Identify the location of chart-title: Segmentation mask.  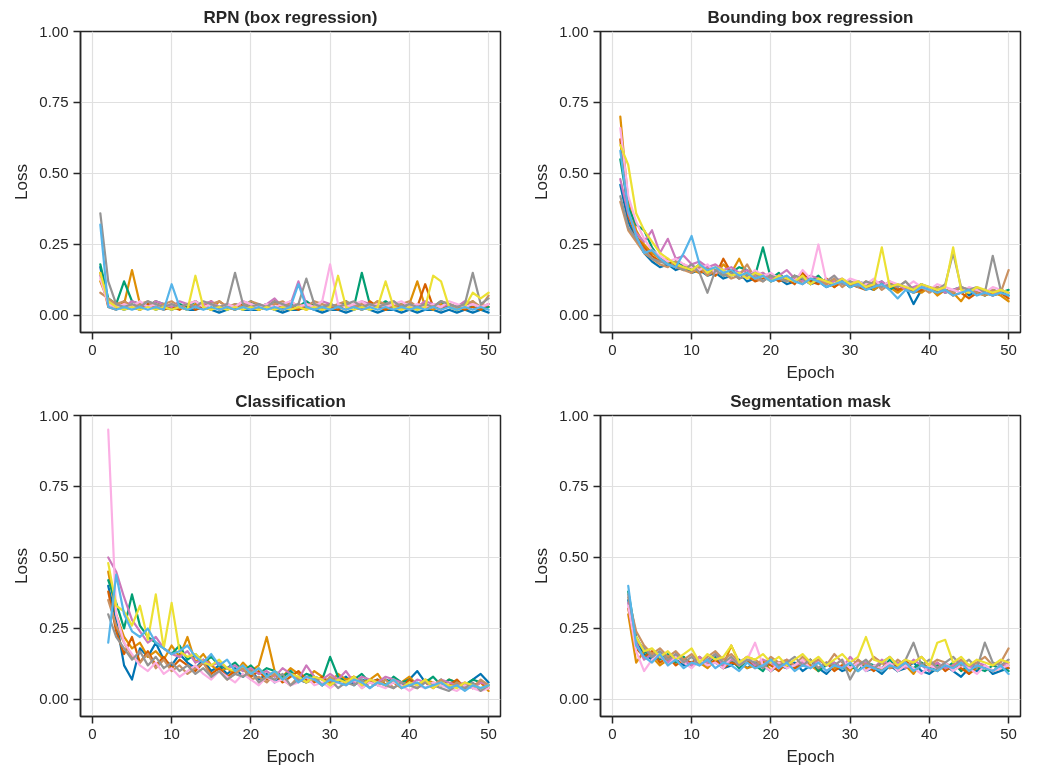
(811, 401).